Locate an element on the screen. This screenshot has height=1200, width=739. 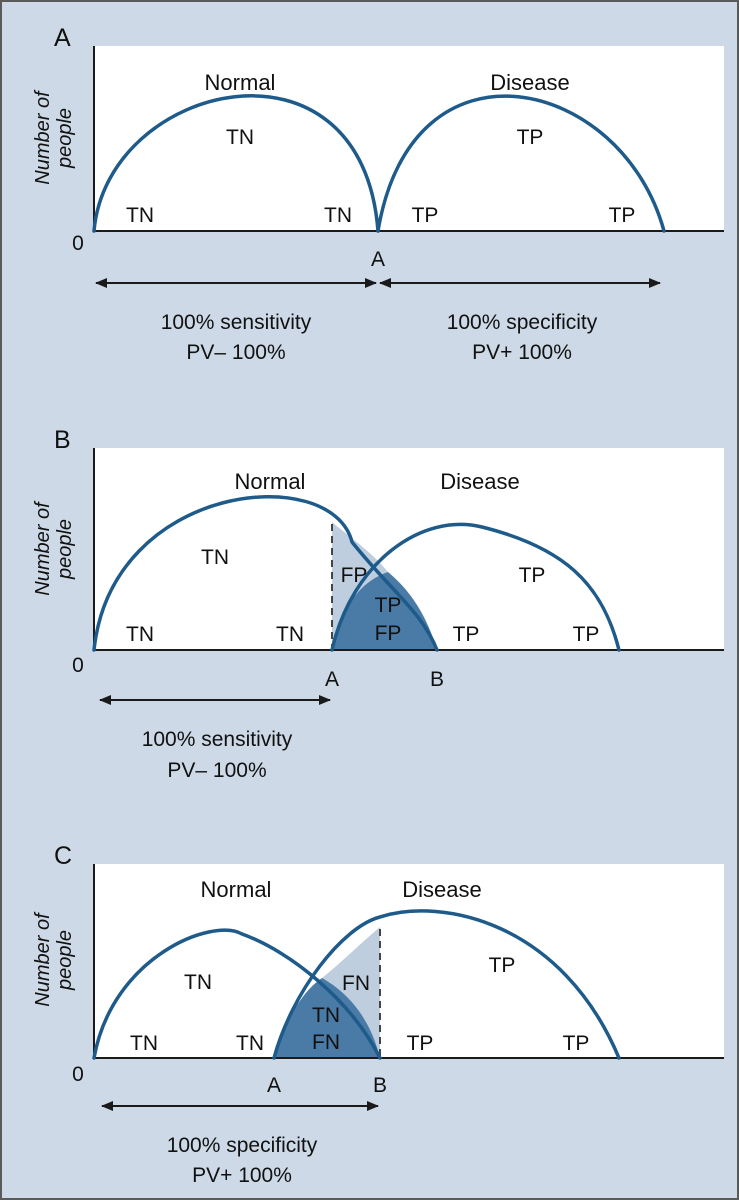
panel-b-tp-center: TP is located at coordinates (532, 575).